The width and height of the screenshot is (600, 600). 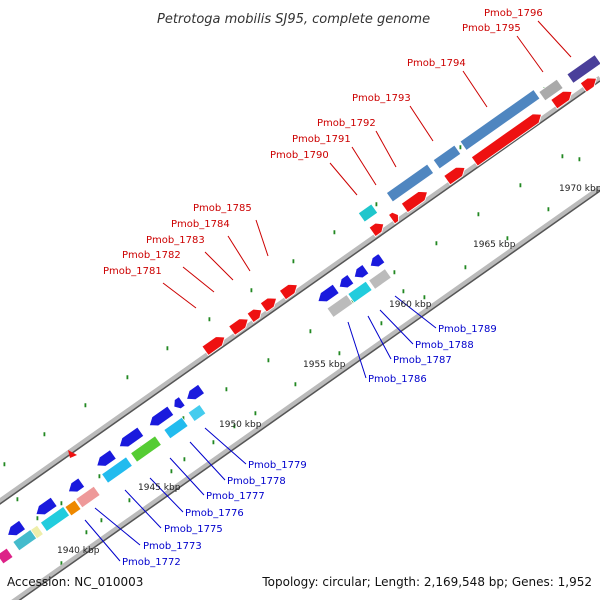 What do you see at coordinates (132, 271) in the screenshot?
I see `gene-label-pmob-1781: Pmob_1781` at bounding box center [132, 271].